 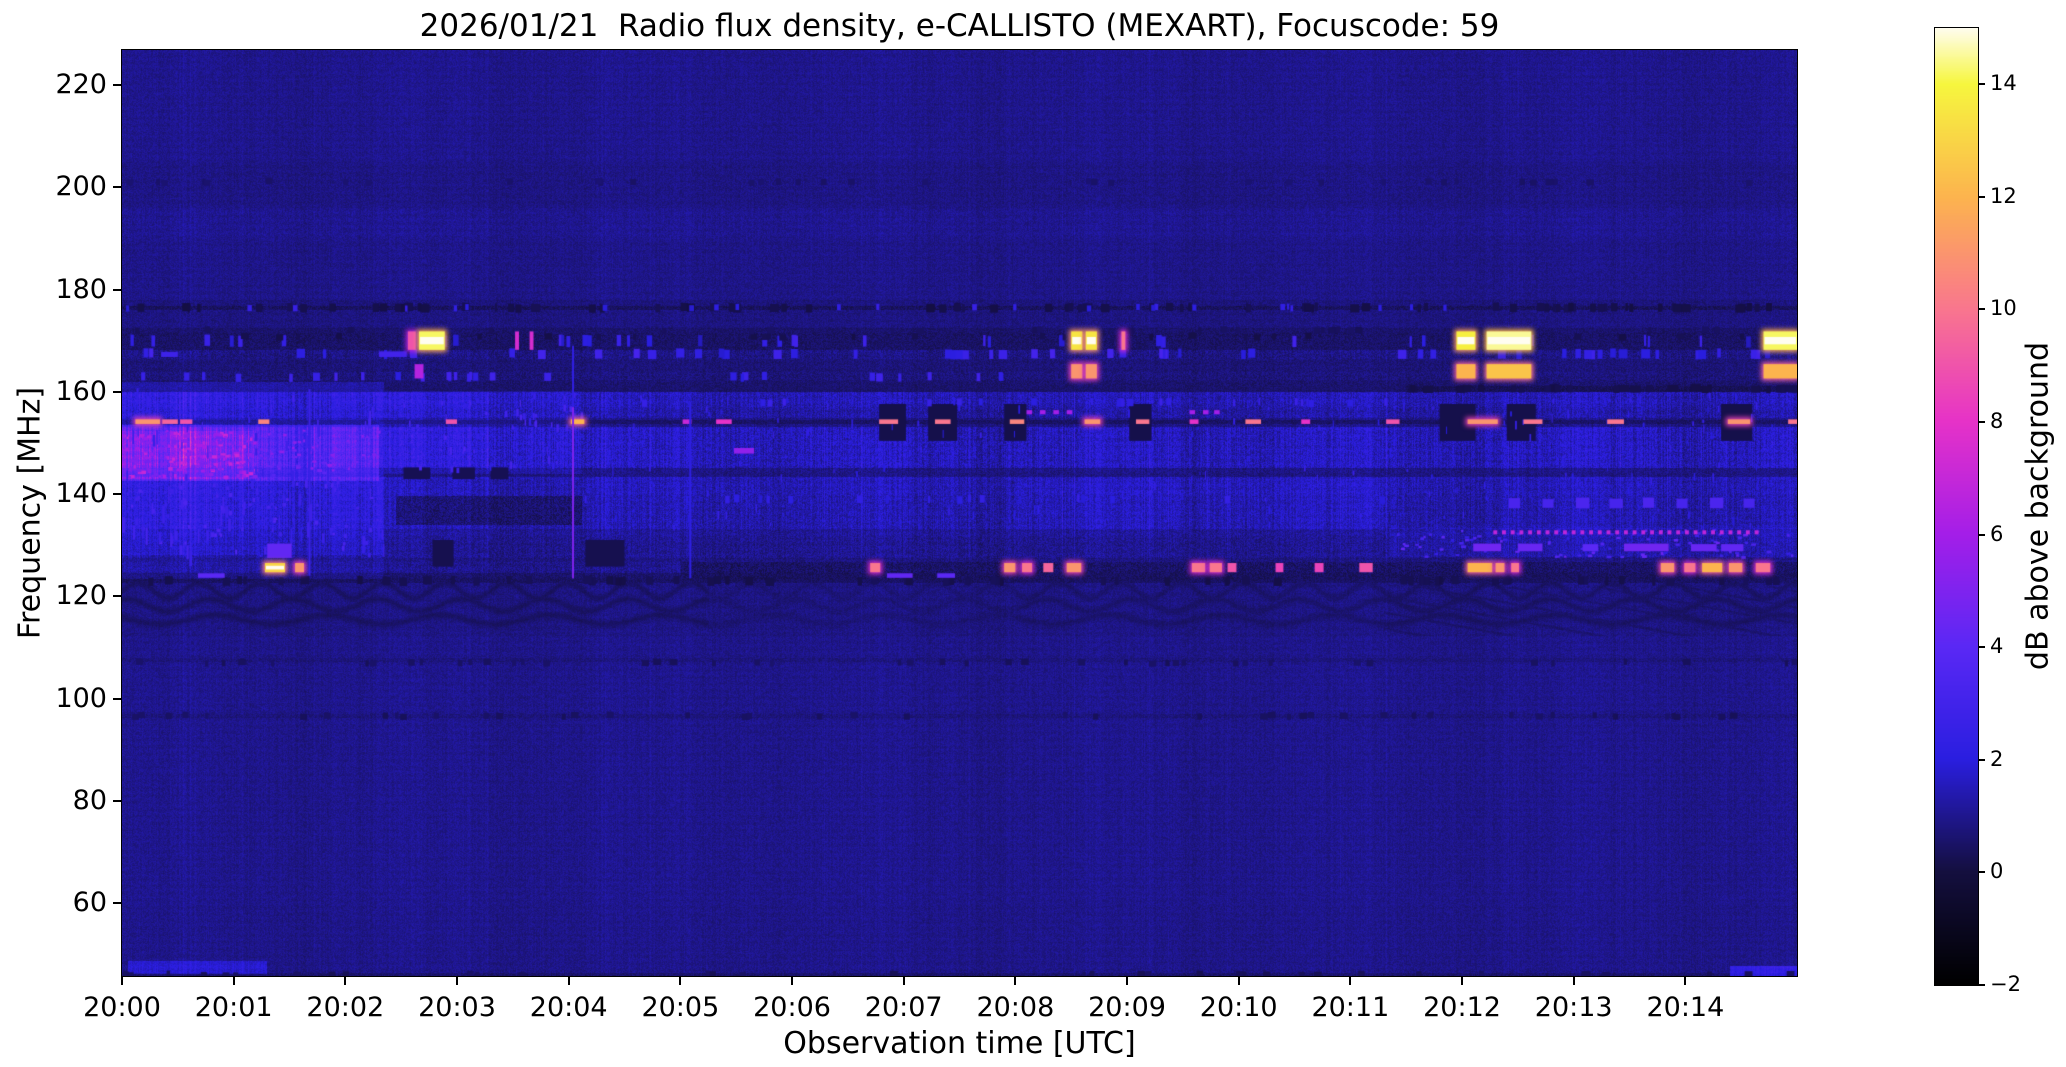 What do you see at coordinates (2003, 83) in the screenshot?
I see `colorbar-tick-label: 14` at bounding box center [2003, 83].